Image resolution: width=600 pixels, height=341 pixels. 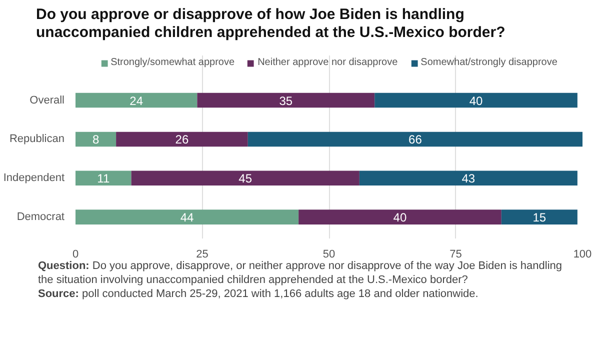 I want to click on y-tick-label: Independent, so click(x=33, y=178).